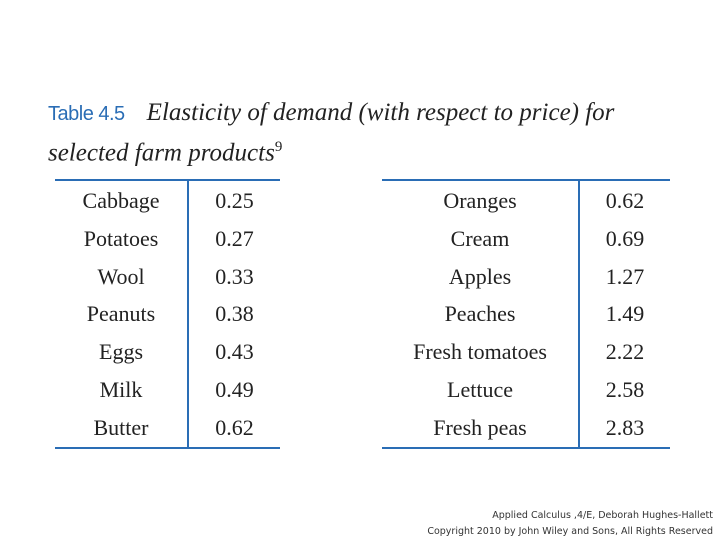 The width and height of the screenshot is (720, 540). I want to click on product-name: Cream, so click(480, 238).